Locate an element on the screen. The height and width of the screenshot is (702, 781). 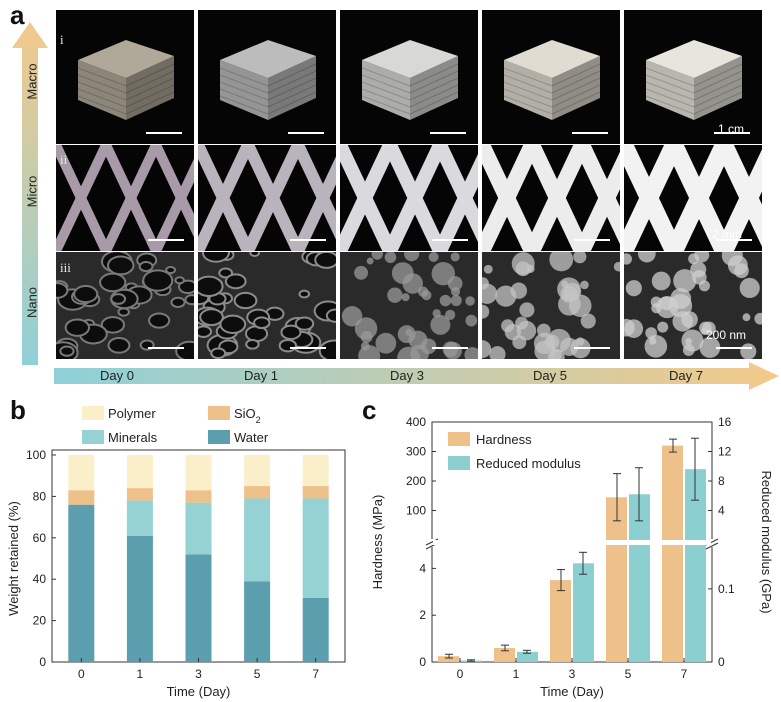
panel-c-letter: c is located at coordinates (369, 410).